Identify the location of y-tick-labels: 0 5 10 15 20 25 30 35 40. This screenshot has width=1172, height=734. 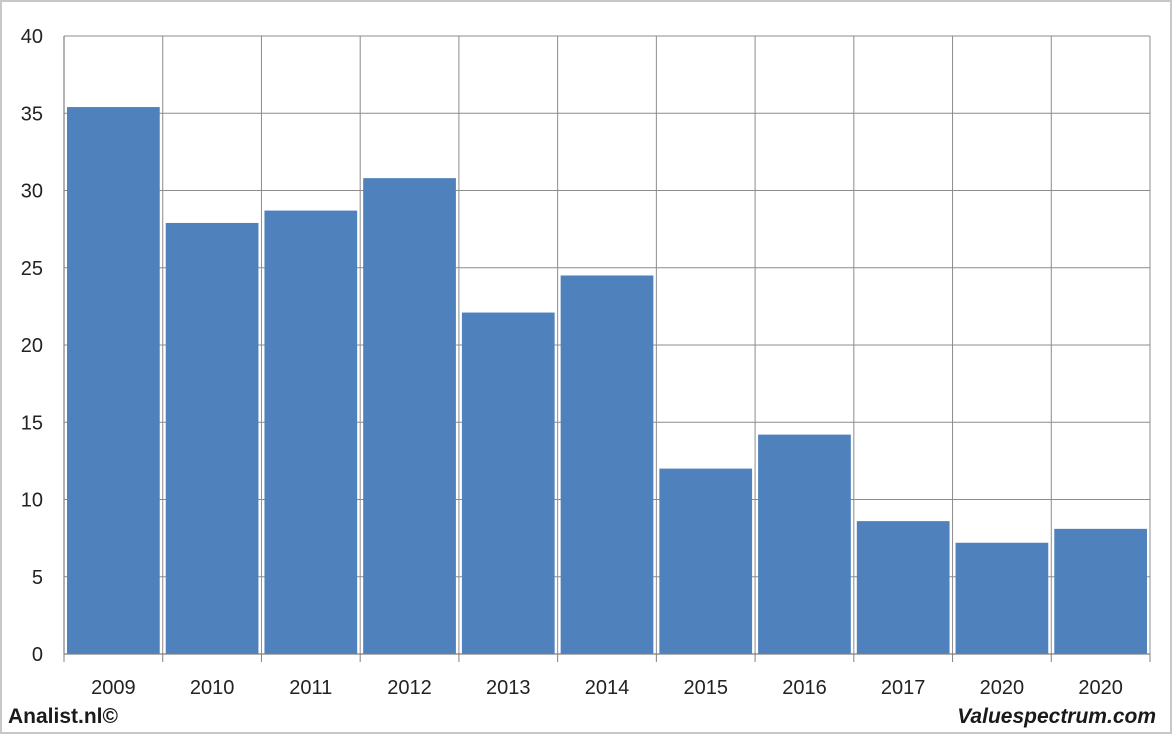
(32, 346).